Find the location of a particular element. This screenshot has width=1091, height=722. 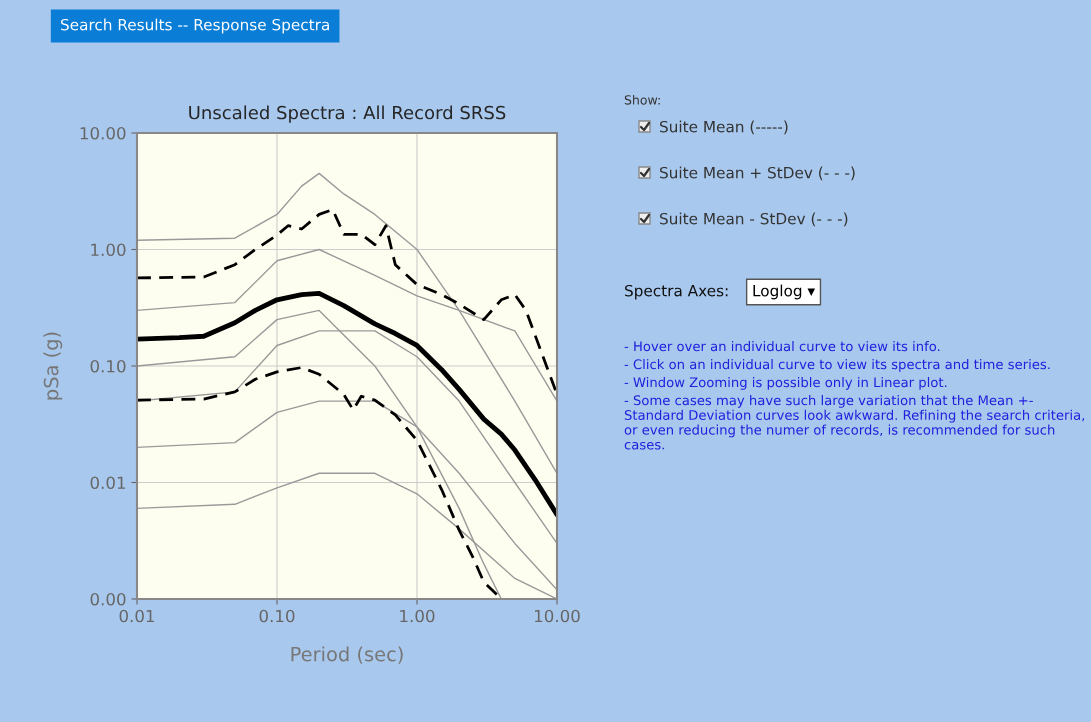

x-axis-title: Period (sec) is located at coordinates (347, 655).